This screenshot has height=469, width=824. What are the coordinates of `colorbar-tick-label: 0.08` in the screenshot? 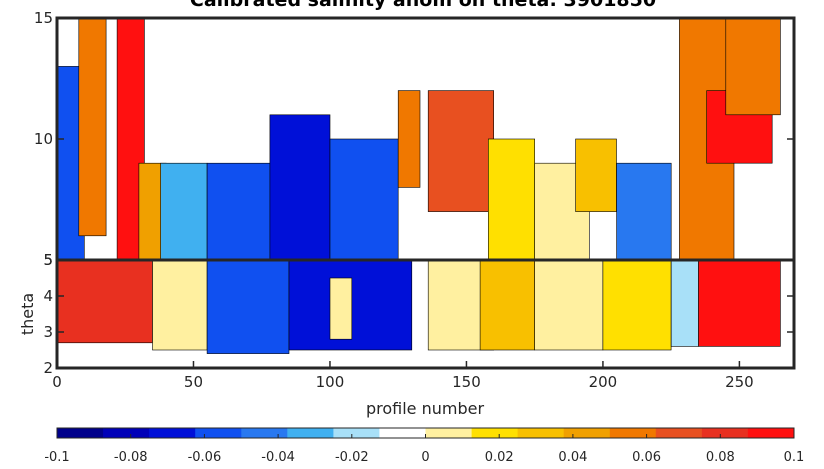 It's located at (720, 457).